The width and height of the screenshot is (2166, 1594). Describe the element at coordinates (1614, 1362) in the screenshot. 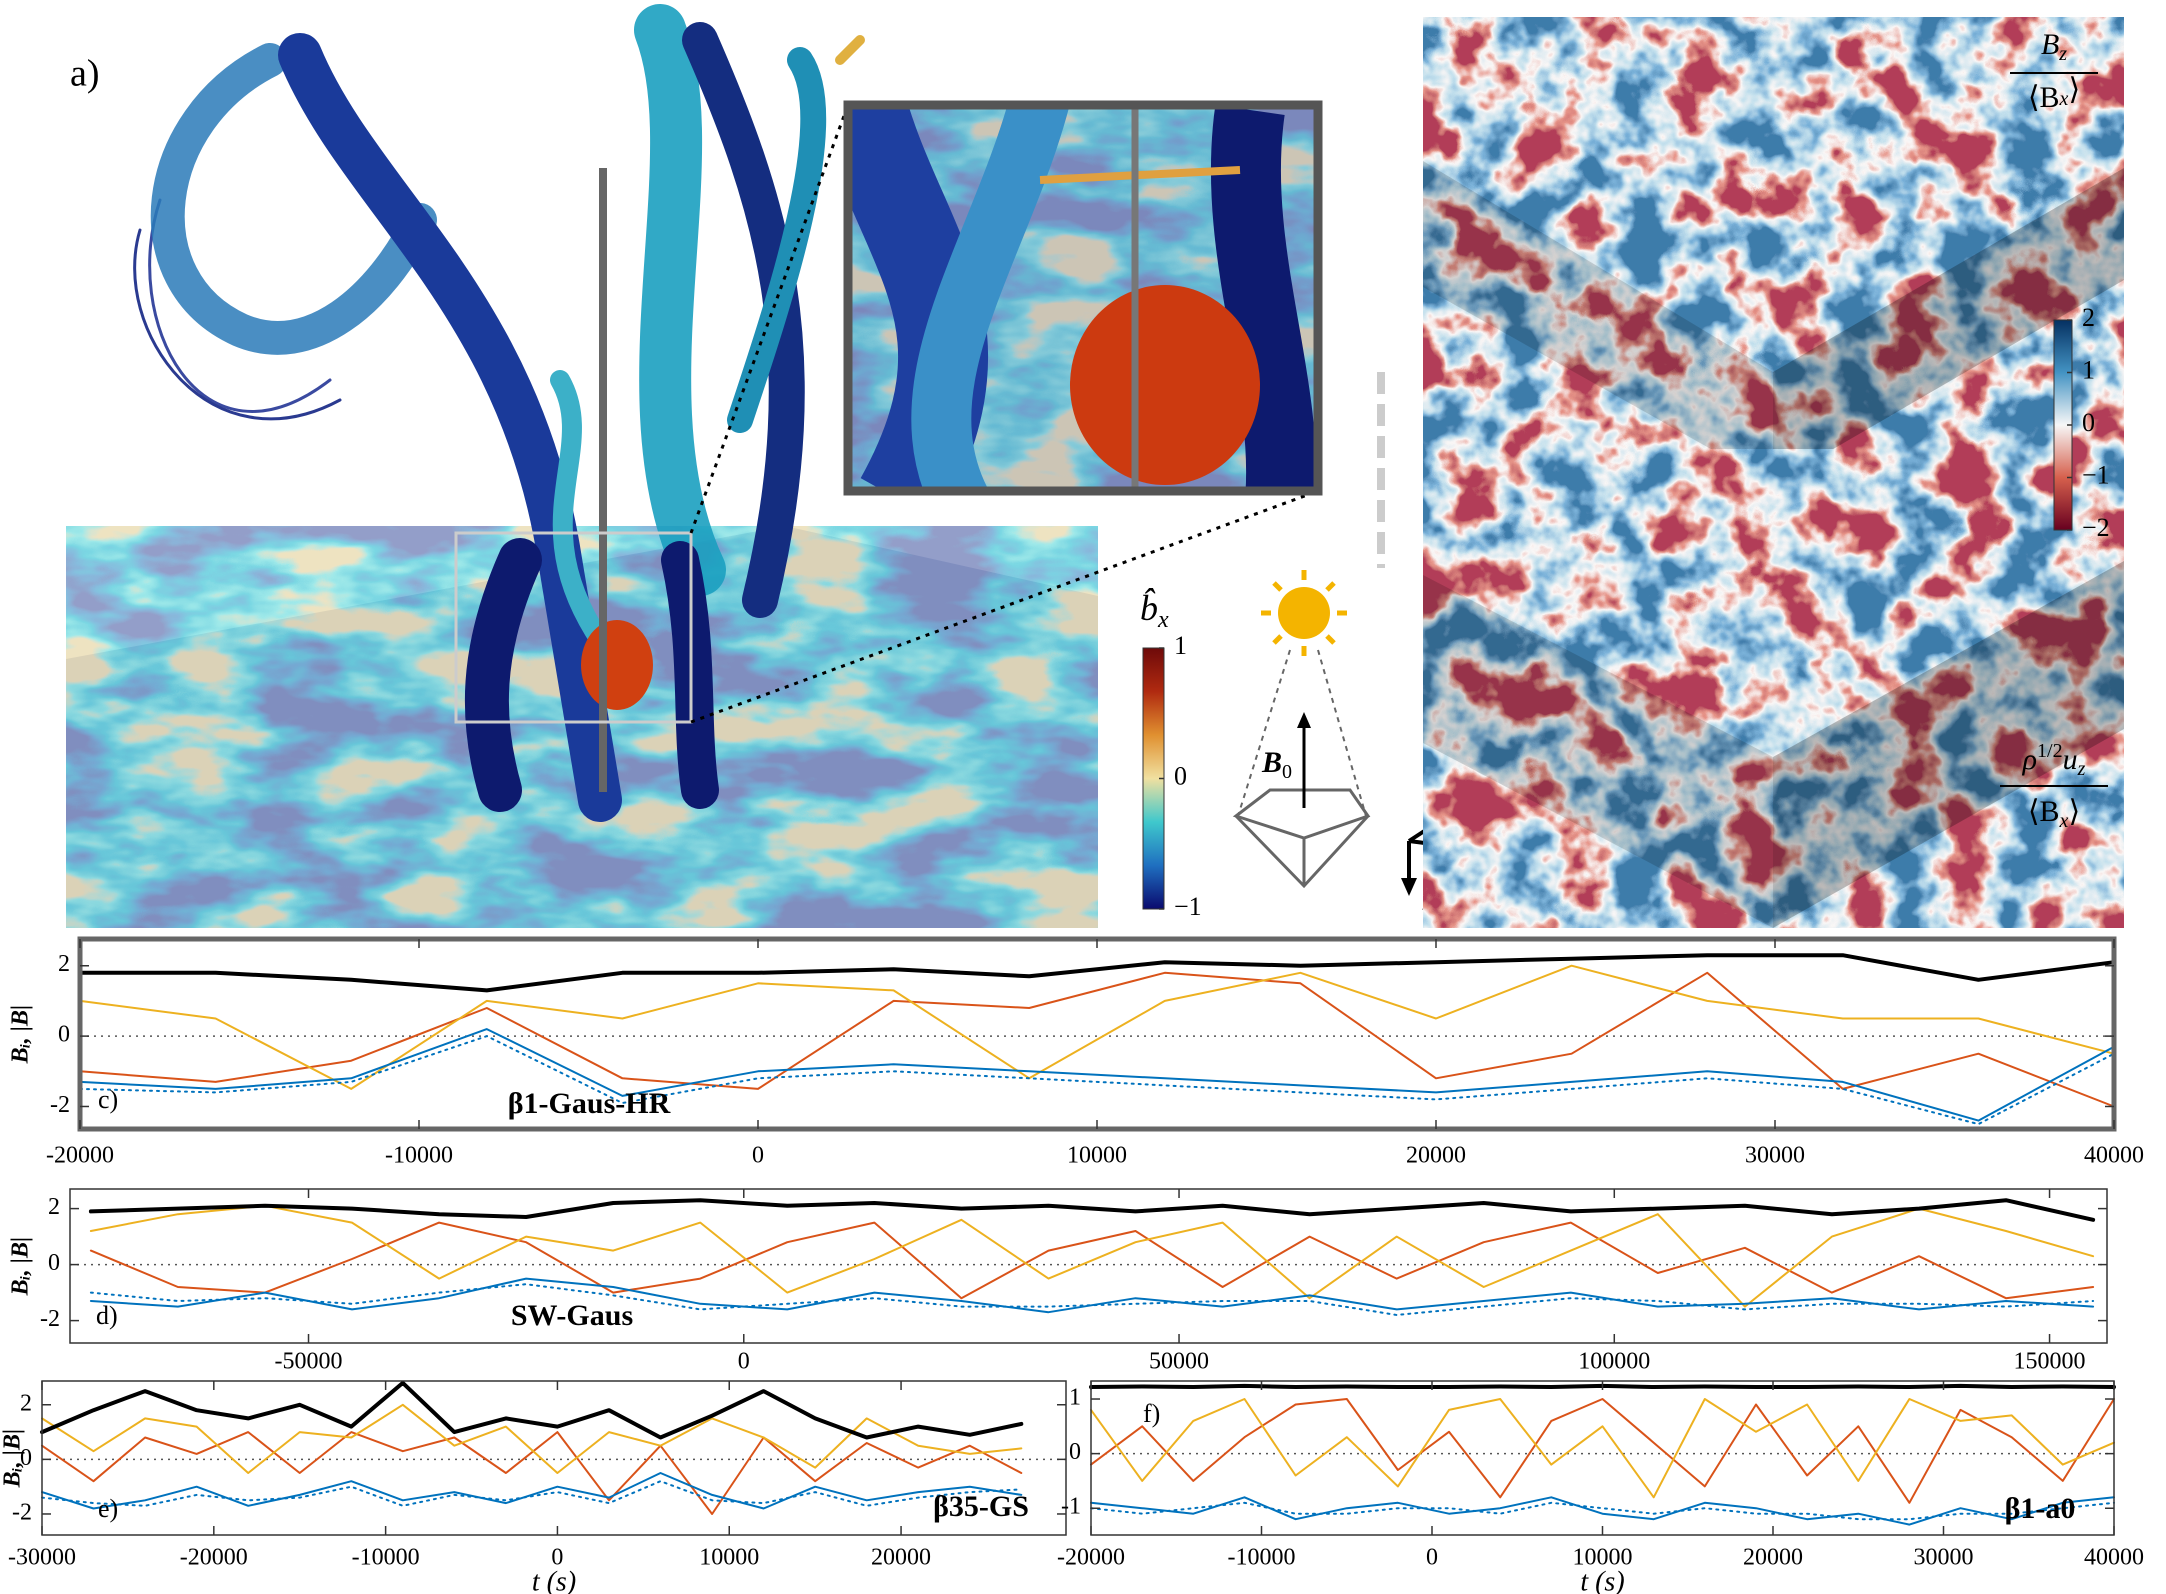

I see `x-tick-label: 100000` at that location.